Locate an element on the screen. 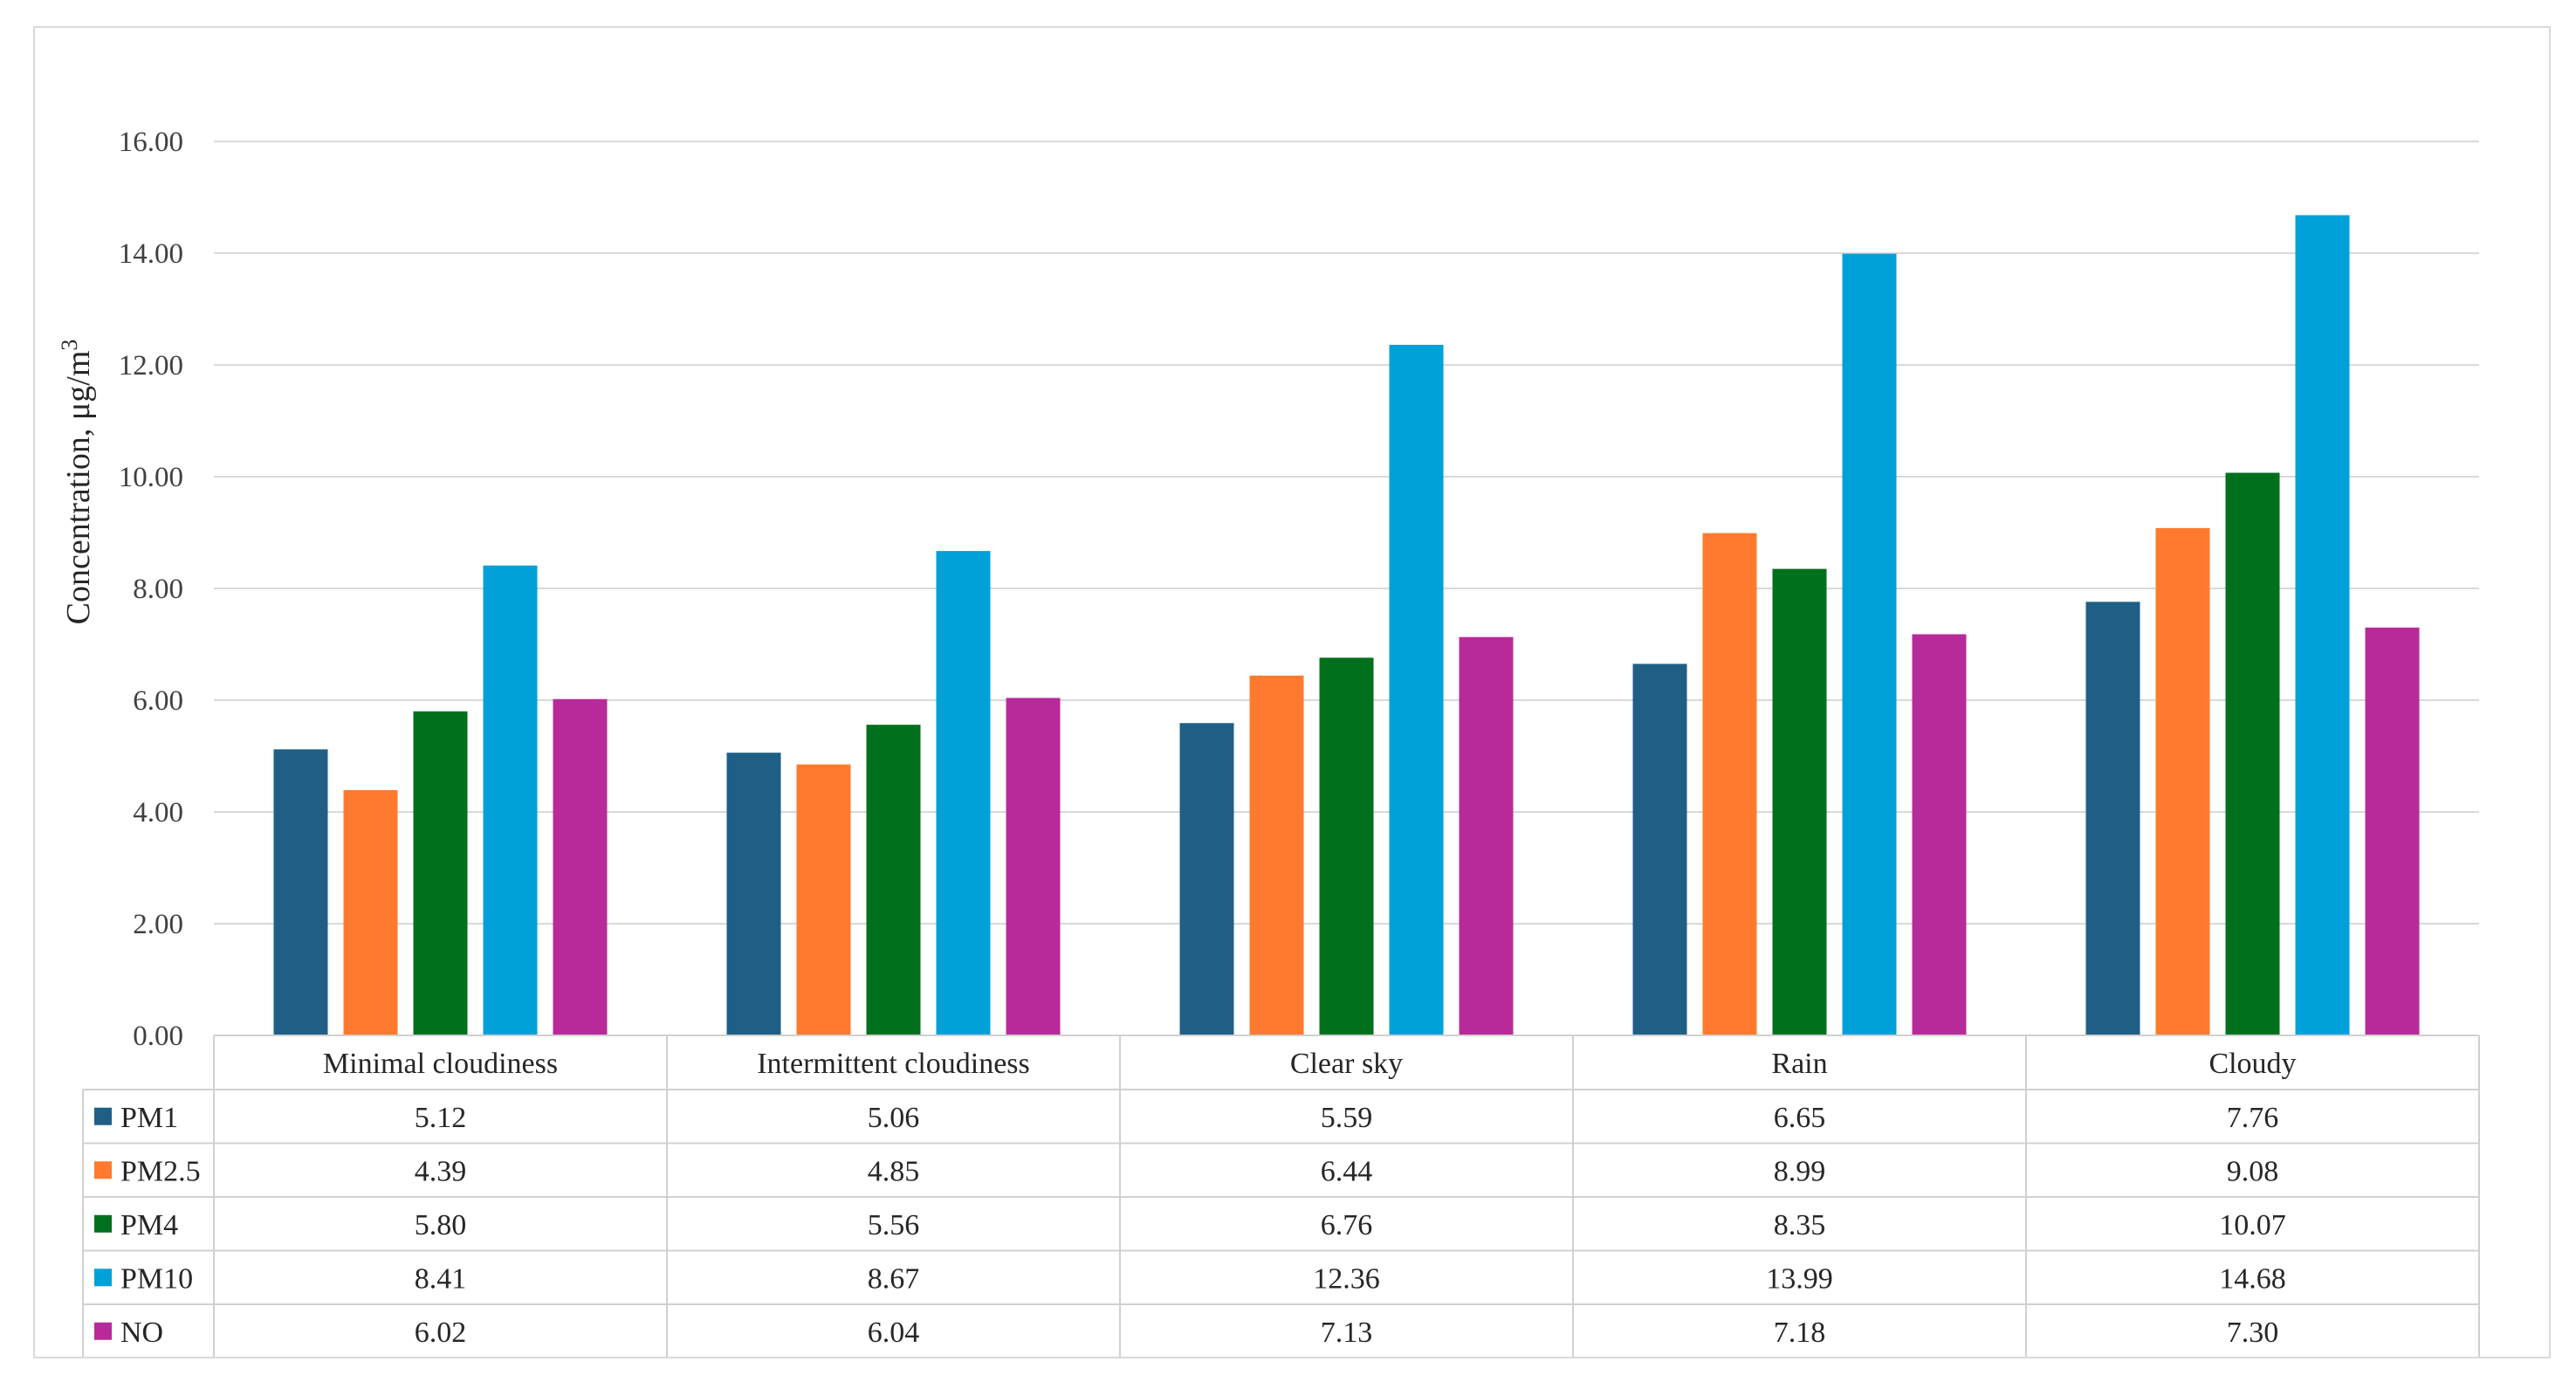 The image size is (2576, 1389). data-label: 14.68 is located at coordinates (2252, 1279).